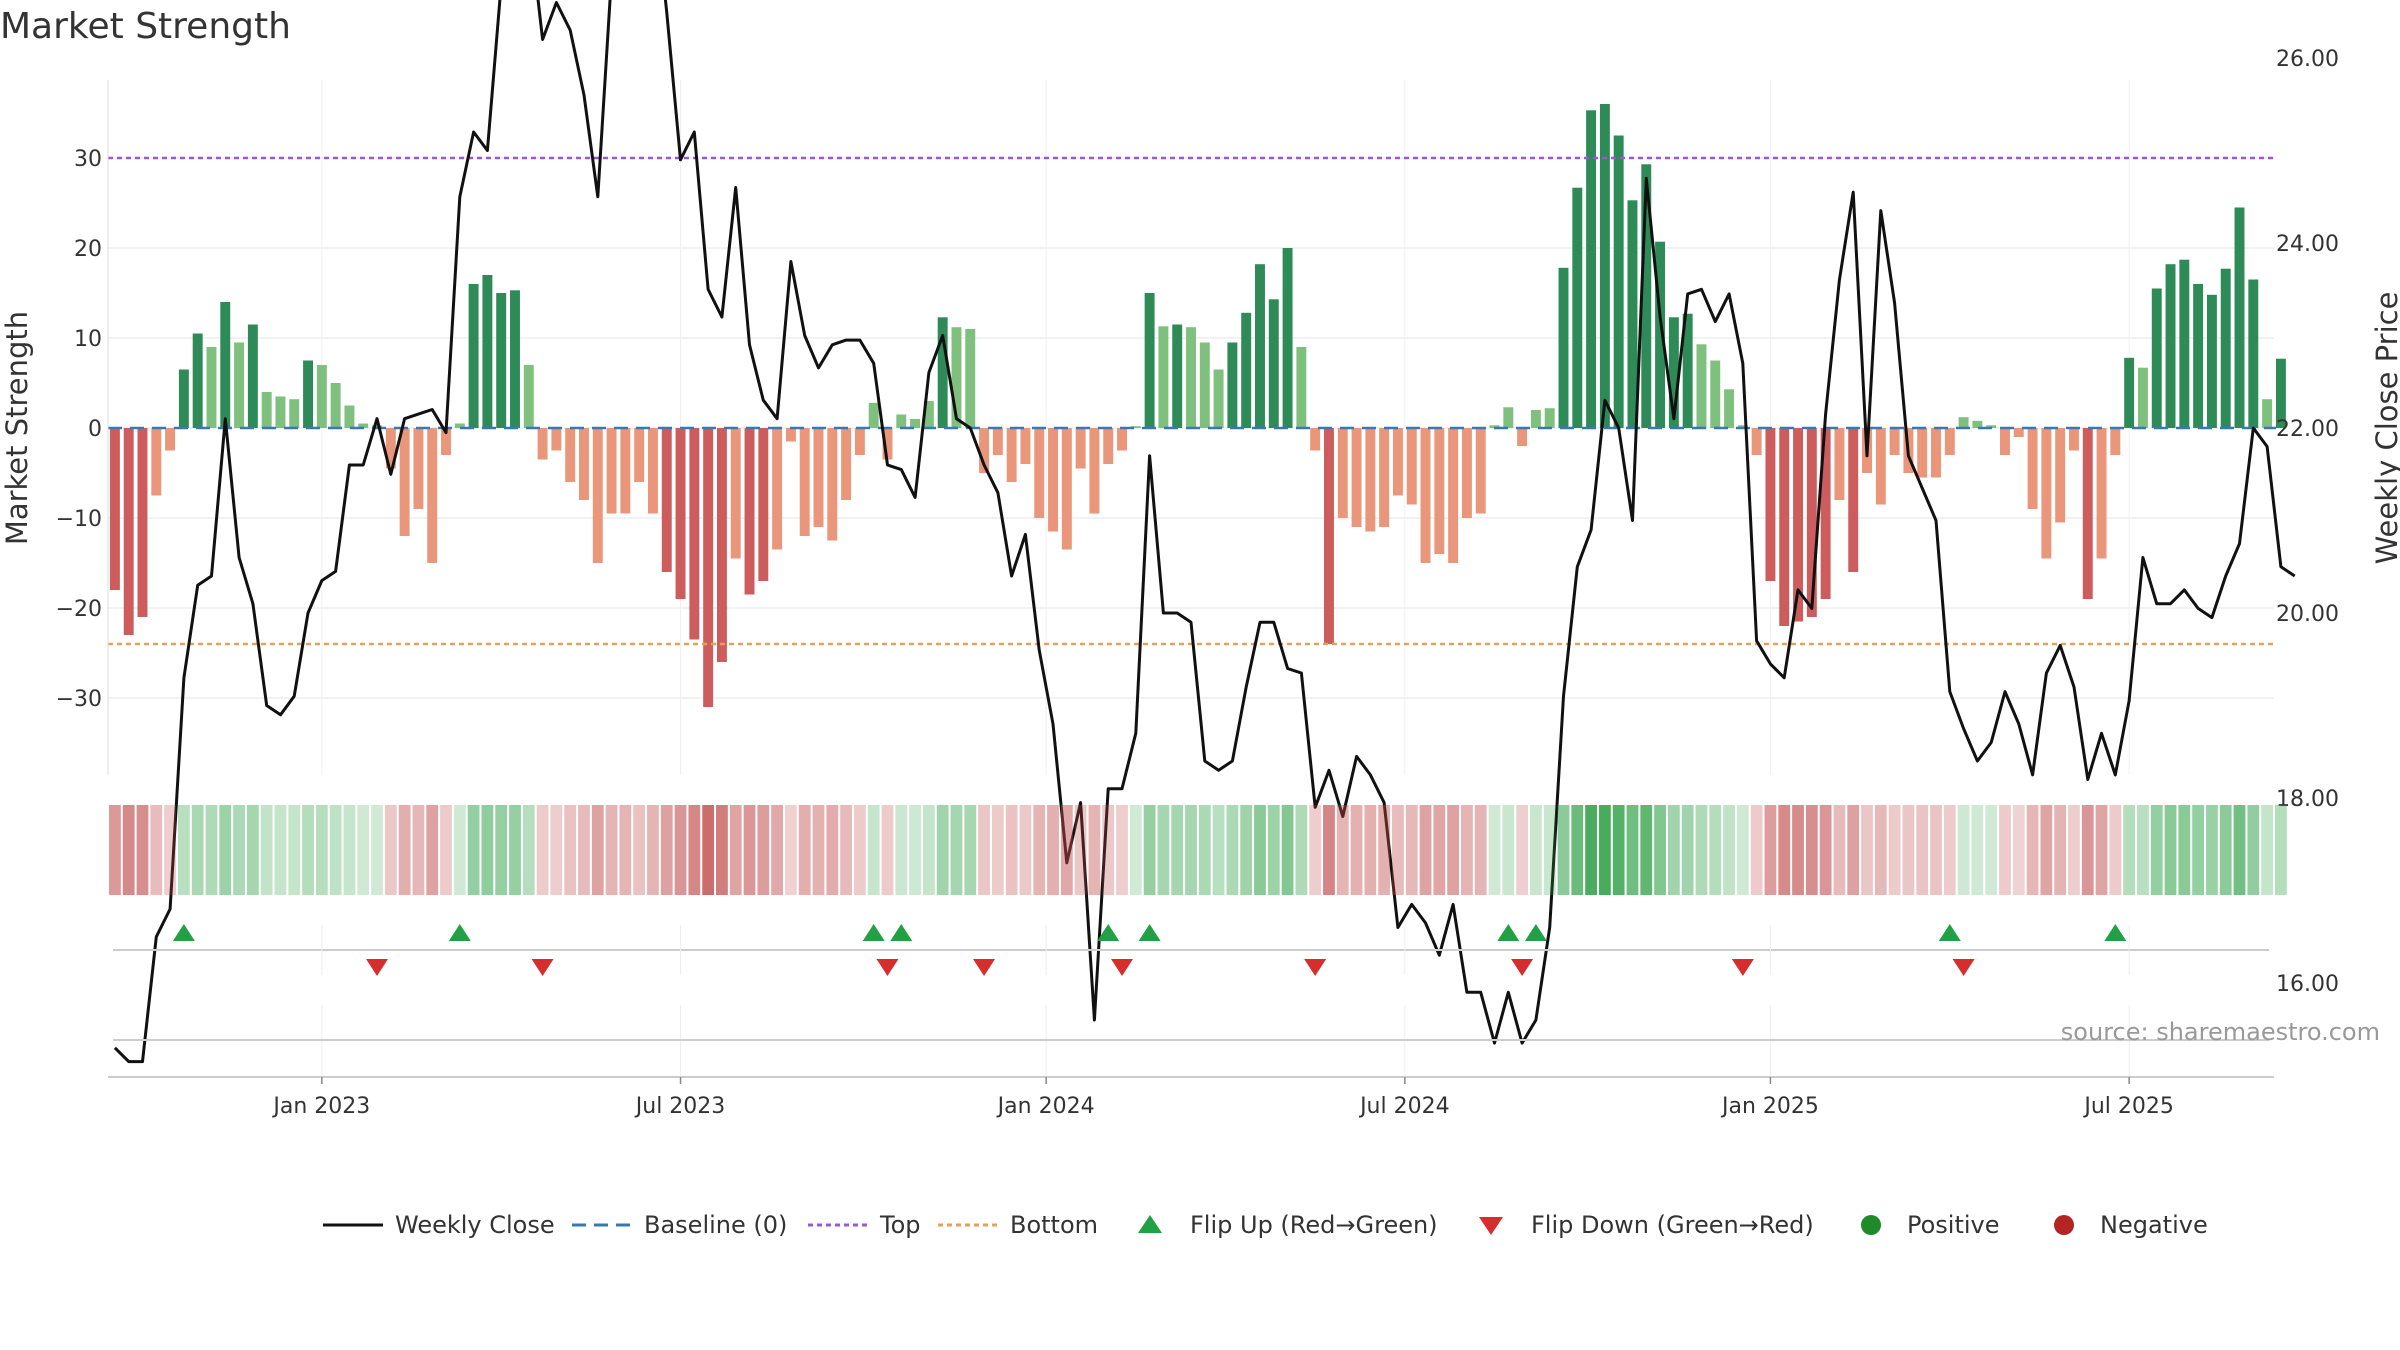 The width and height of the screenshot is (2400, 1350). Describe the element at coordinates (1871, 1225) in the screenshot. I see `legend-circle-icon` at that location.